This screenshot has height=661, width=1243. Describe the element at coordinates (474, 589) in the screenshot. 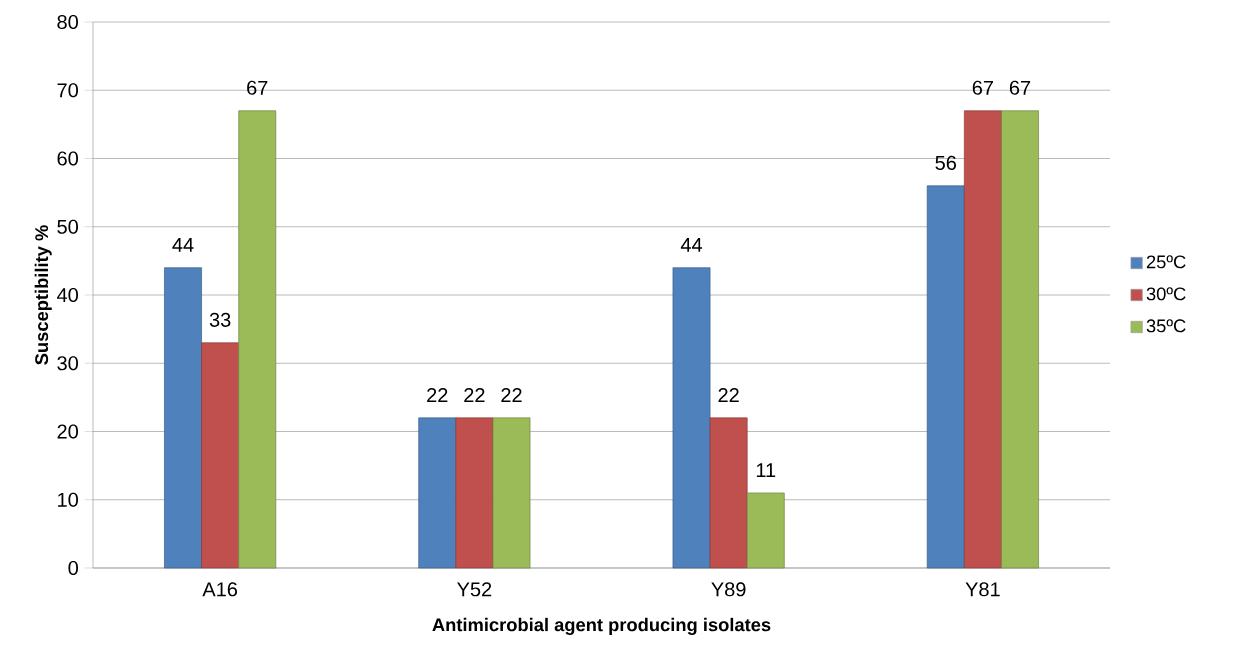

I see `x-tick-label: Y52` at that location.